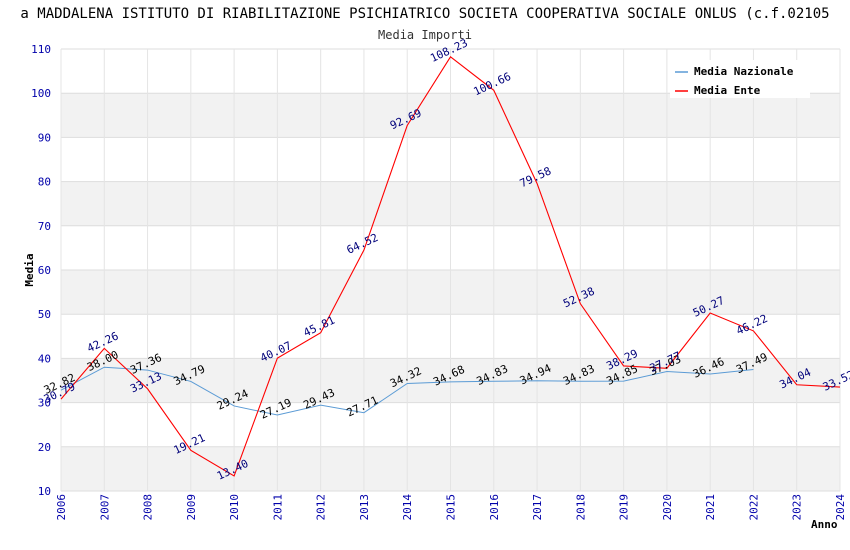  What do you see at coordinates (321, 507) in the screenshot?
I see `x-tick-label: 2012` at bounding box center [321, 507].